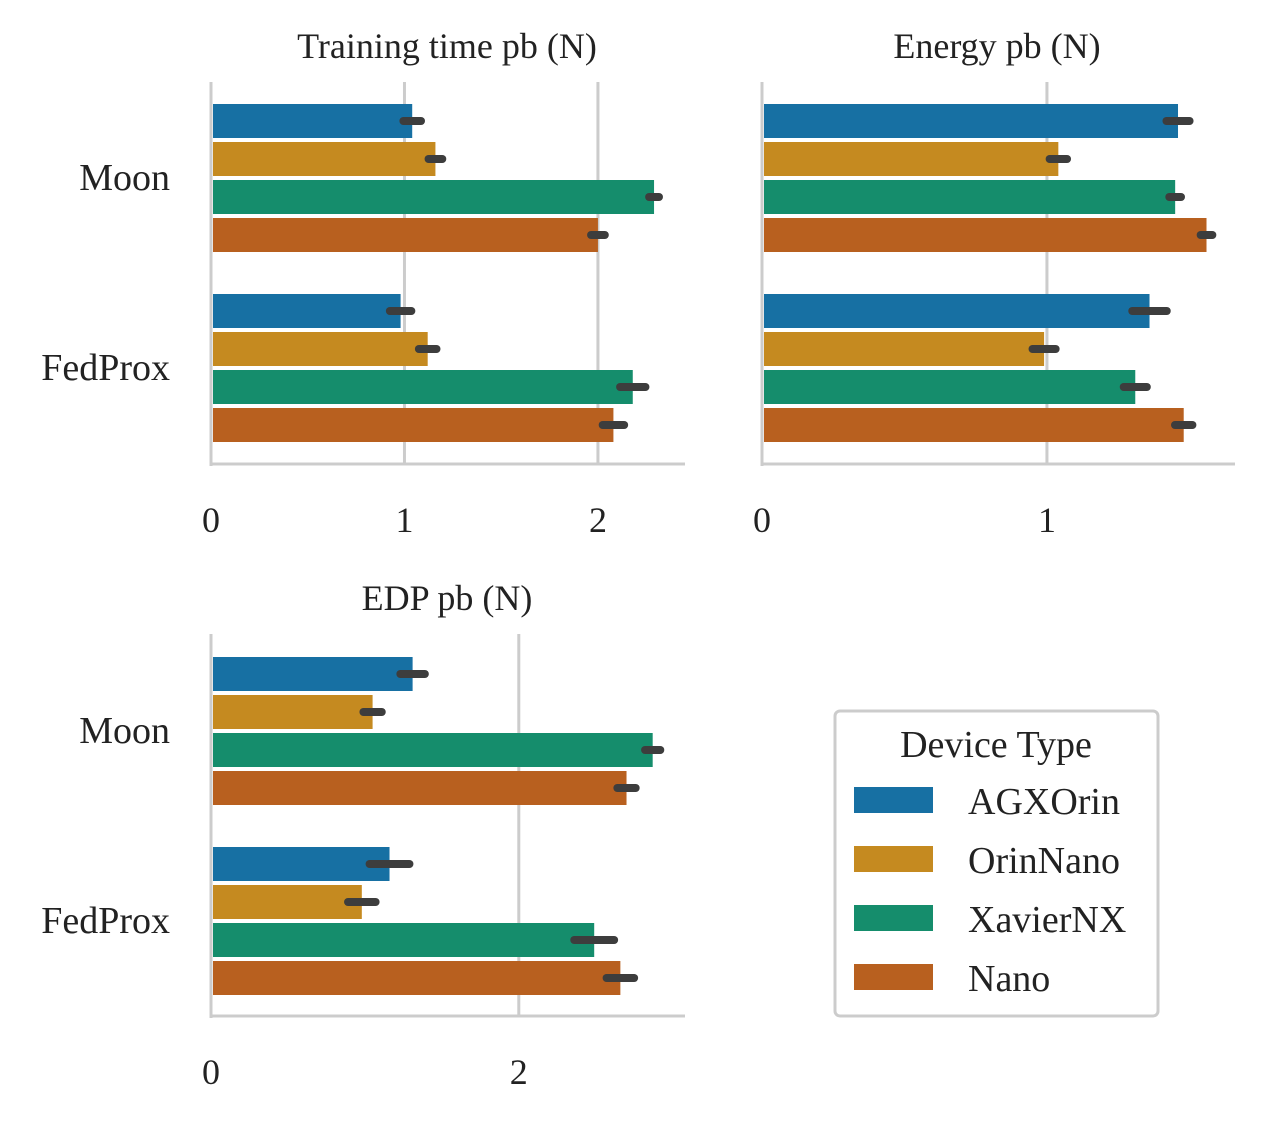 This screenshot has width=1263, height=1123. What do you see at coordinates (893, 859) in the screenshot?
I see `legend-swatch-orinnano` at bounding box center [893, 859].